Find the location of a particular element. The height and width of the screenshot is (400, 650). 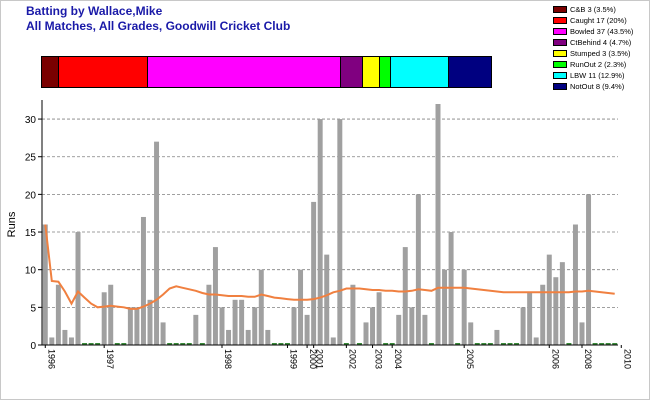

y-tick-label: 20 is located at coordinates (31, 195).